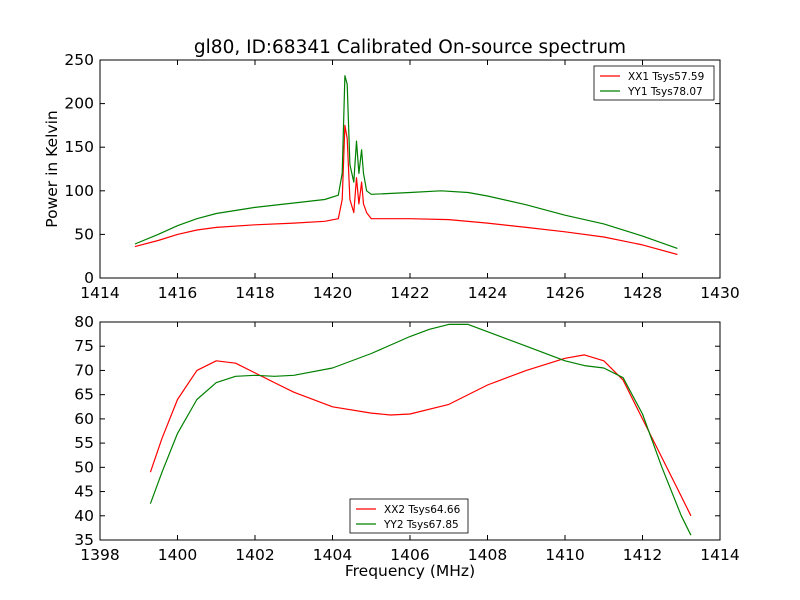 The image size is (800, 600). Describe the element at coordinates (84, 492) in the screenshot. I see `y-tick-label: 45` at that location.